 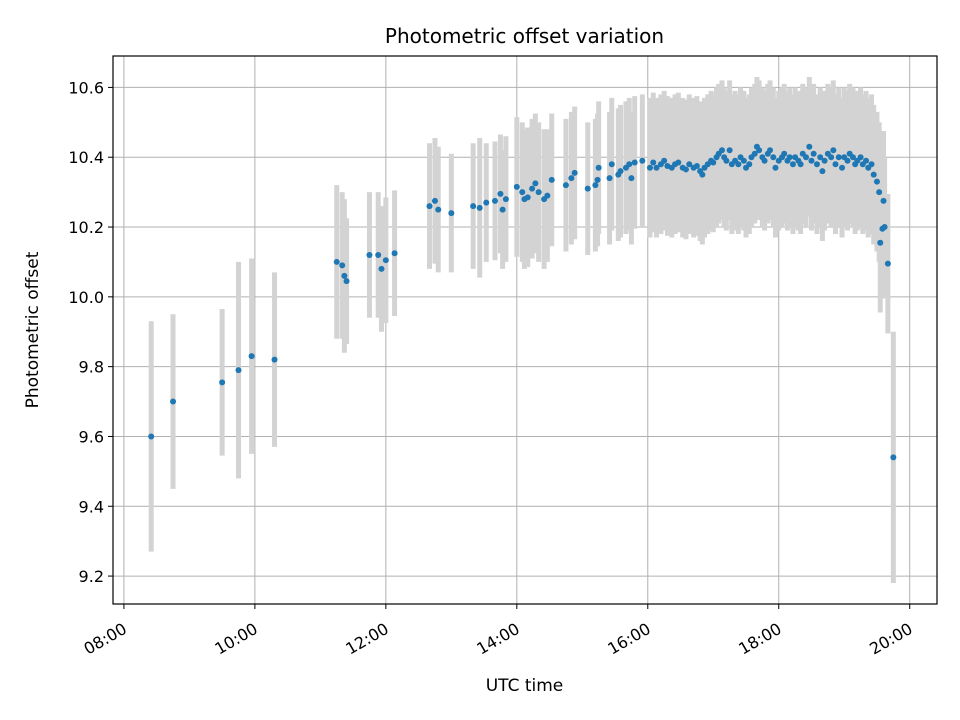 What do you see at coordinates (497, 639) in the screenshot?
I see `x-tick-label: 14:00` at bounding box center [497, 639].